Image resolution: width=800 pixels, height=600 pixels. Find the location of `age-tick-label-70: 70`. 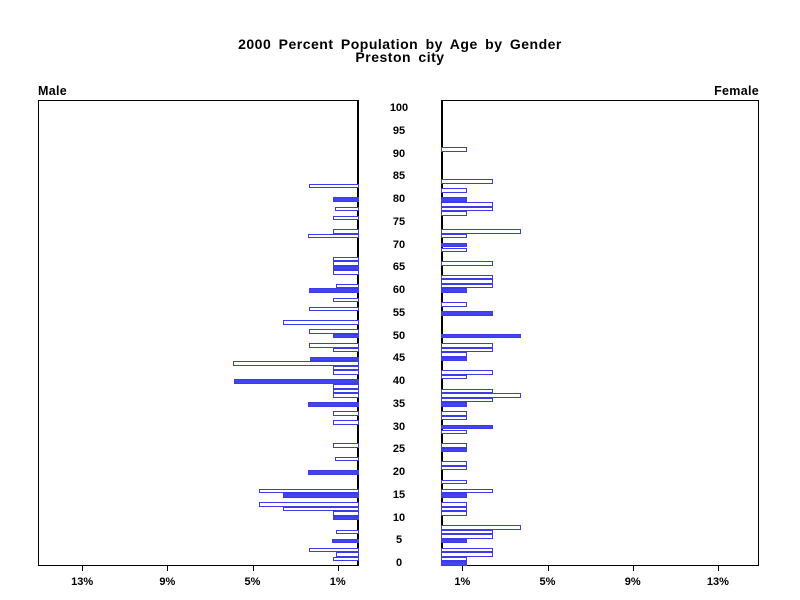

age-tick-label-70: 70 is located at coordinates (399, 244).